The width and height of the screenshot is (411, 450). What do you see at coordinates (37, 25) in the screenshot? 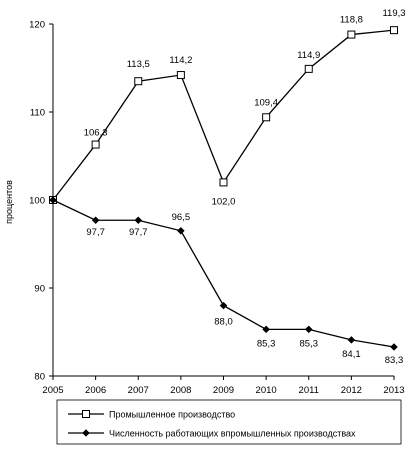
I see `y-tick-label: 120` at bounding box center [37, 25].